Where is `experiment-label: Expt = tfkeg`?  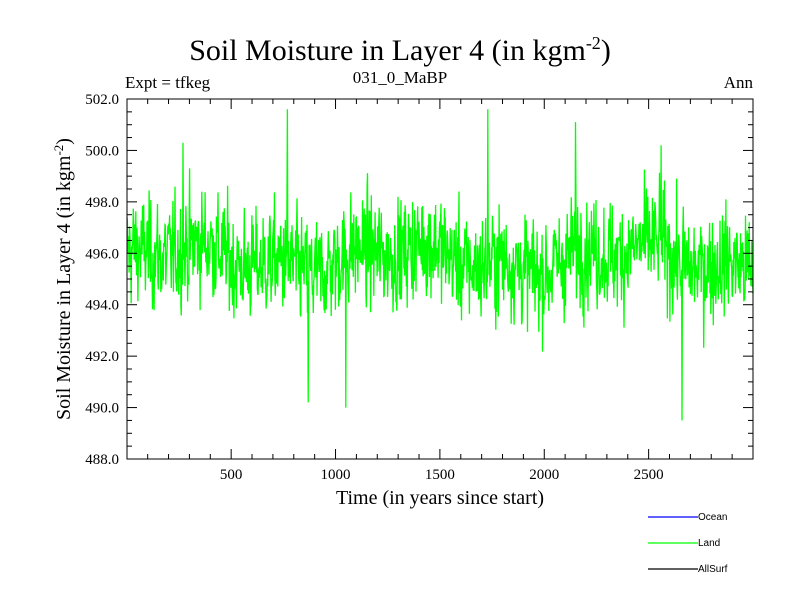 experiment-label: Expt = tfkeg is located at coordinates (168, 82).